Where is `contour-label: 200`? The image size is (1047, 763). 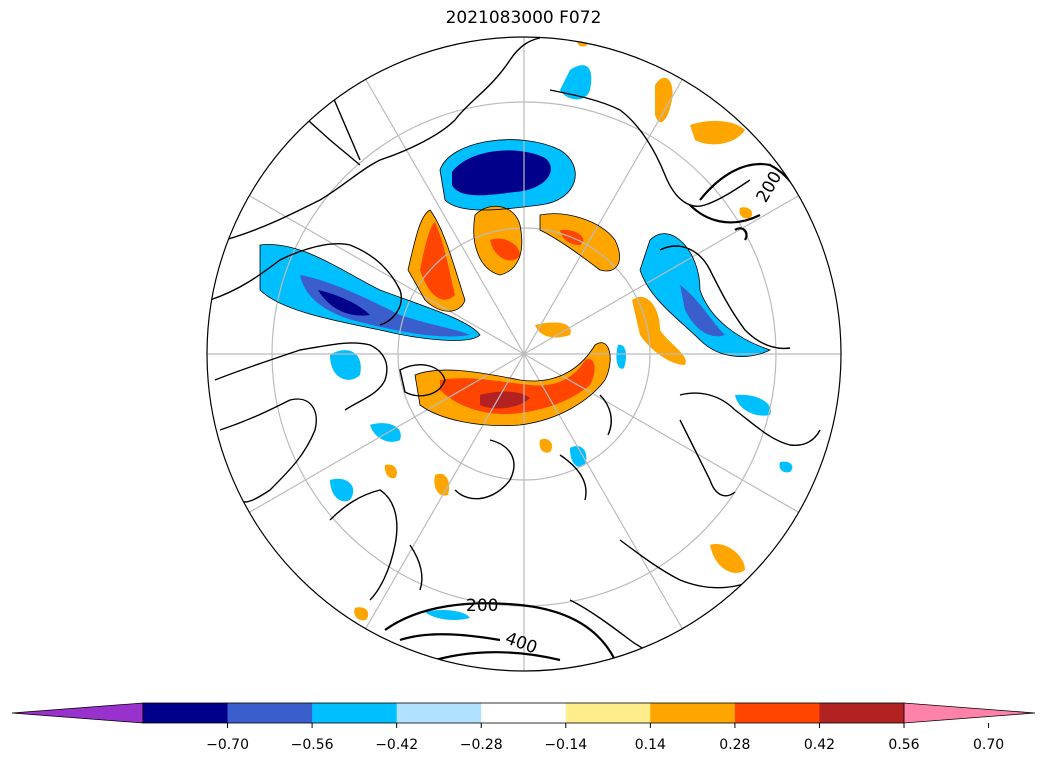 contour-label: 200 is located at coordinates (482, 606).